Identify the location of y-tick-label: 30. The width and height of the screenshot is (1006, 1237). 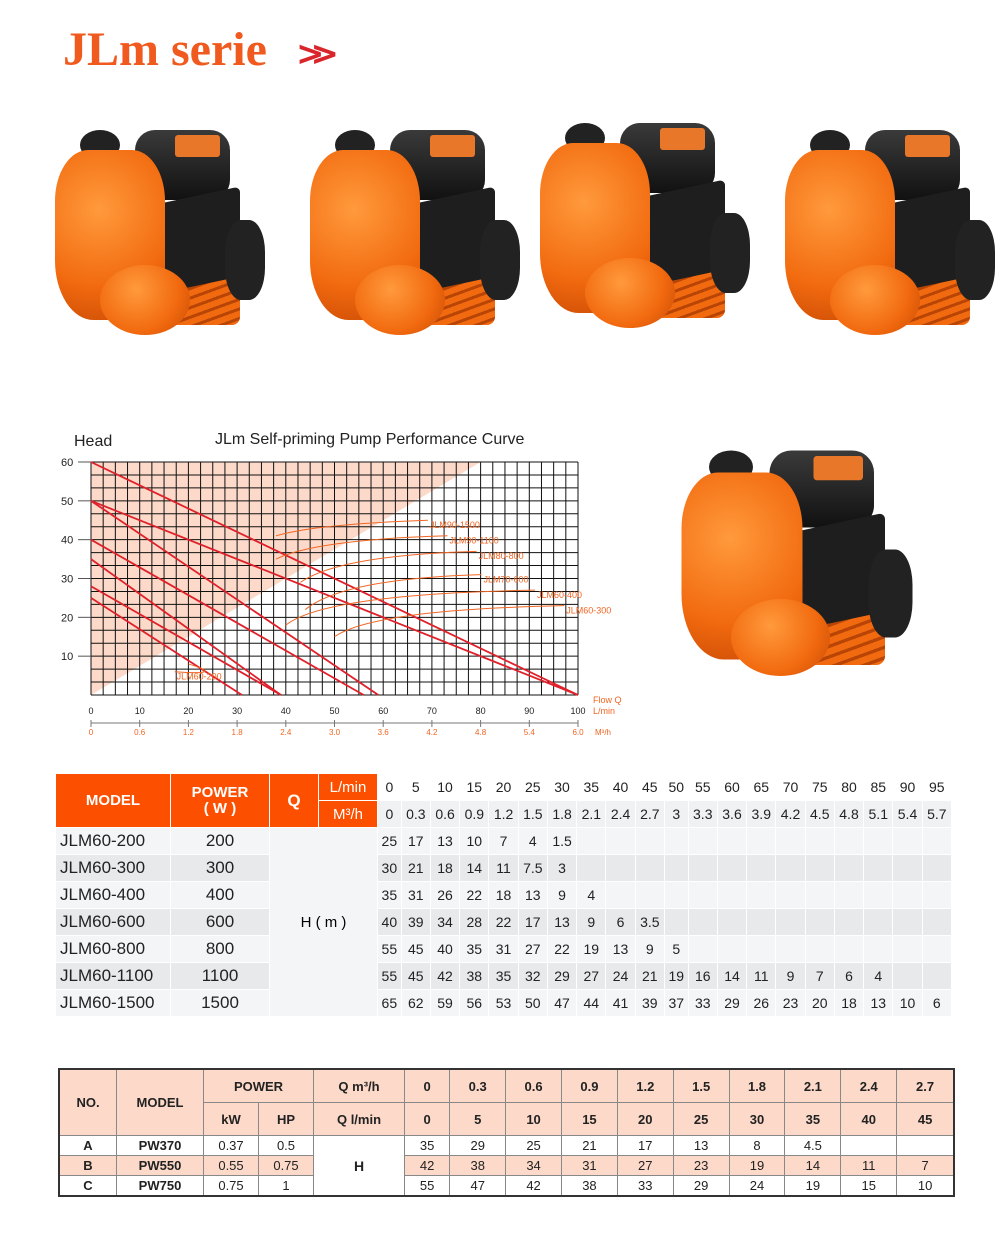
(67, 580).